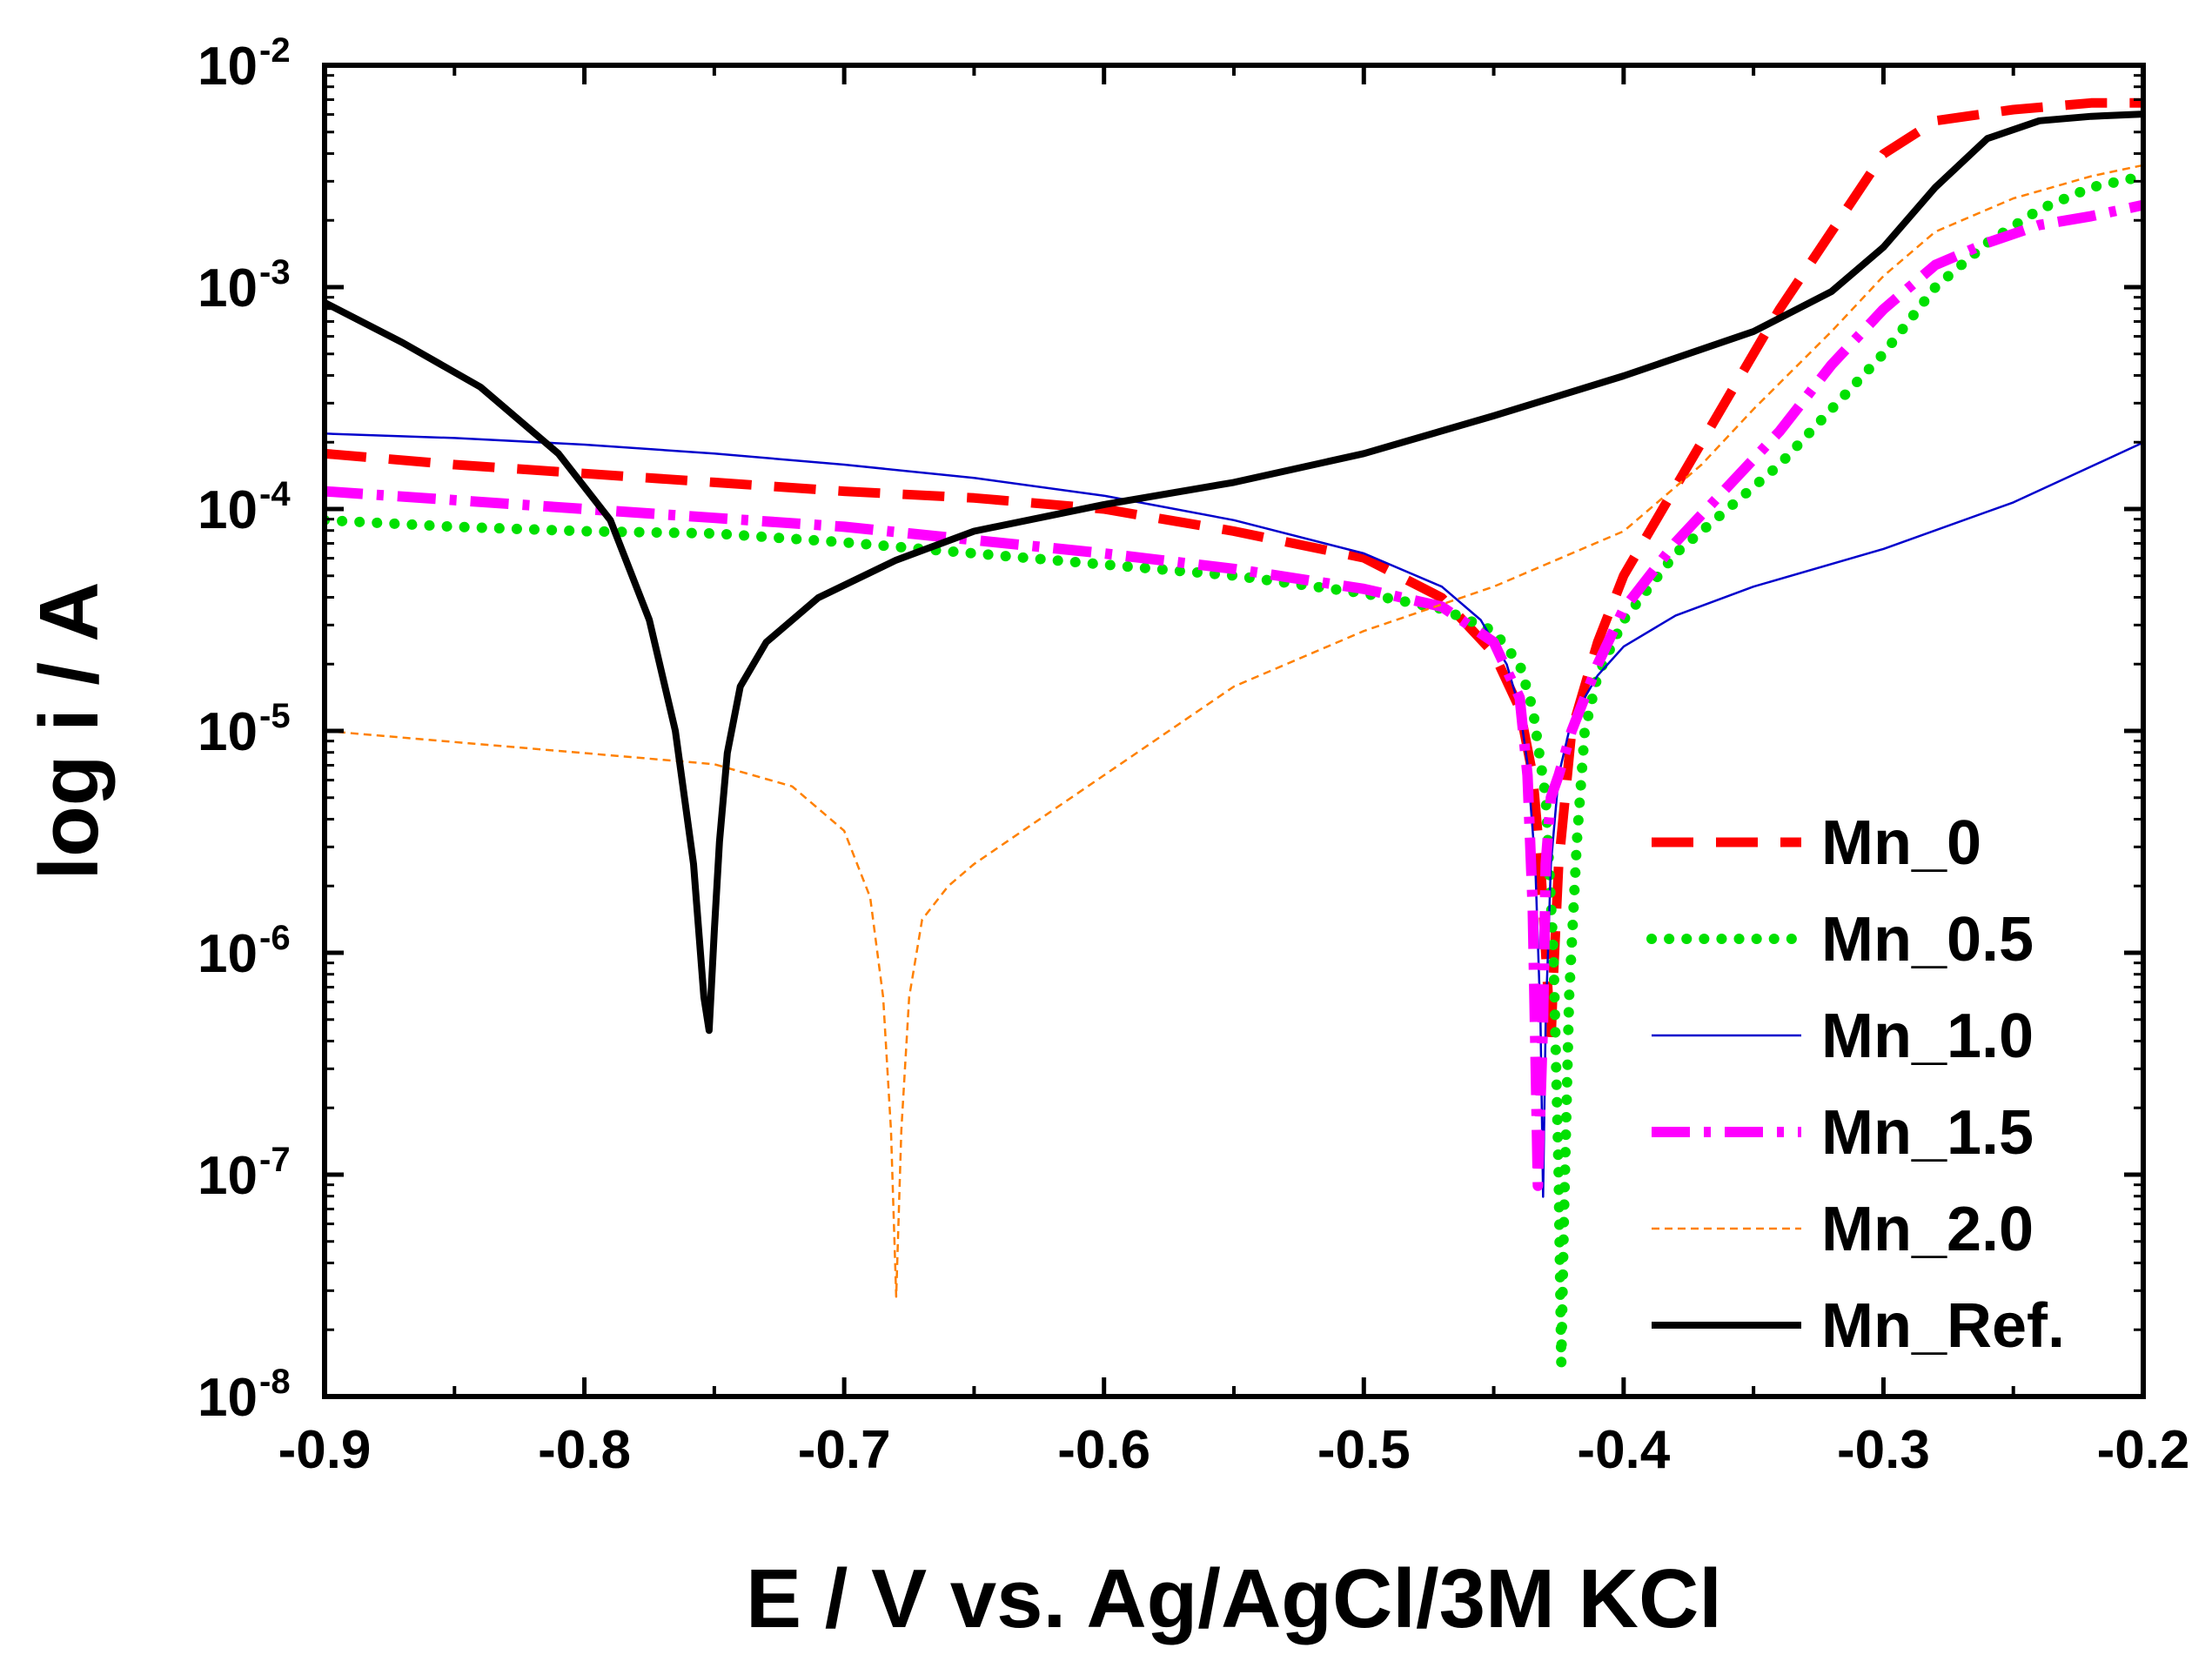 Image resolution: width=2212 pixels, height=1668 pixels. What do you see at coordinates (1364, 1450) in the screenshot?
I see `x-tick-label: -0.5` at bounding box center [1364, 1450].